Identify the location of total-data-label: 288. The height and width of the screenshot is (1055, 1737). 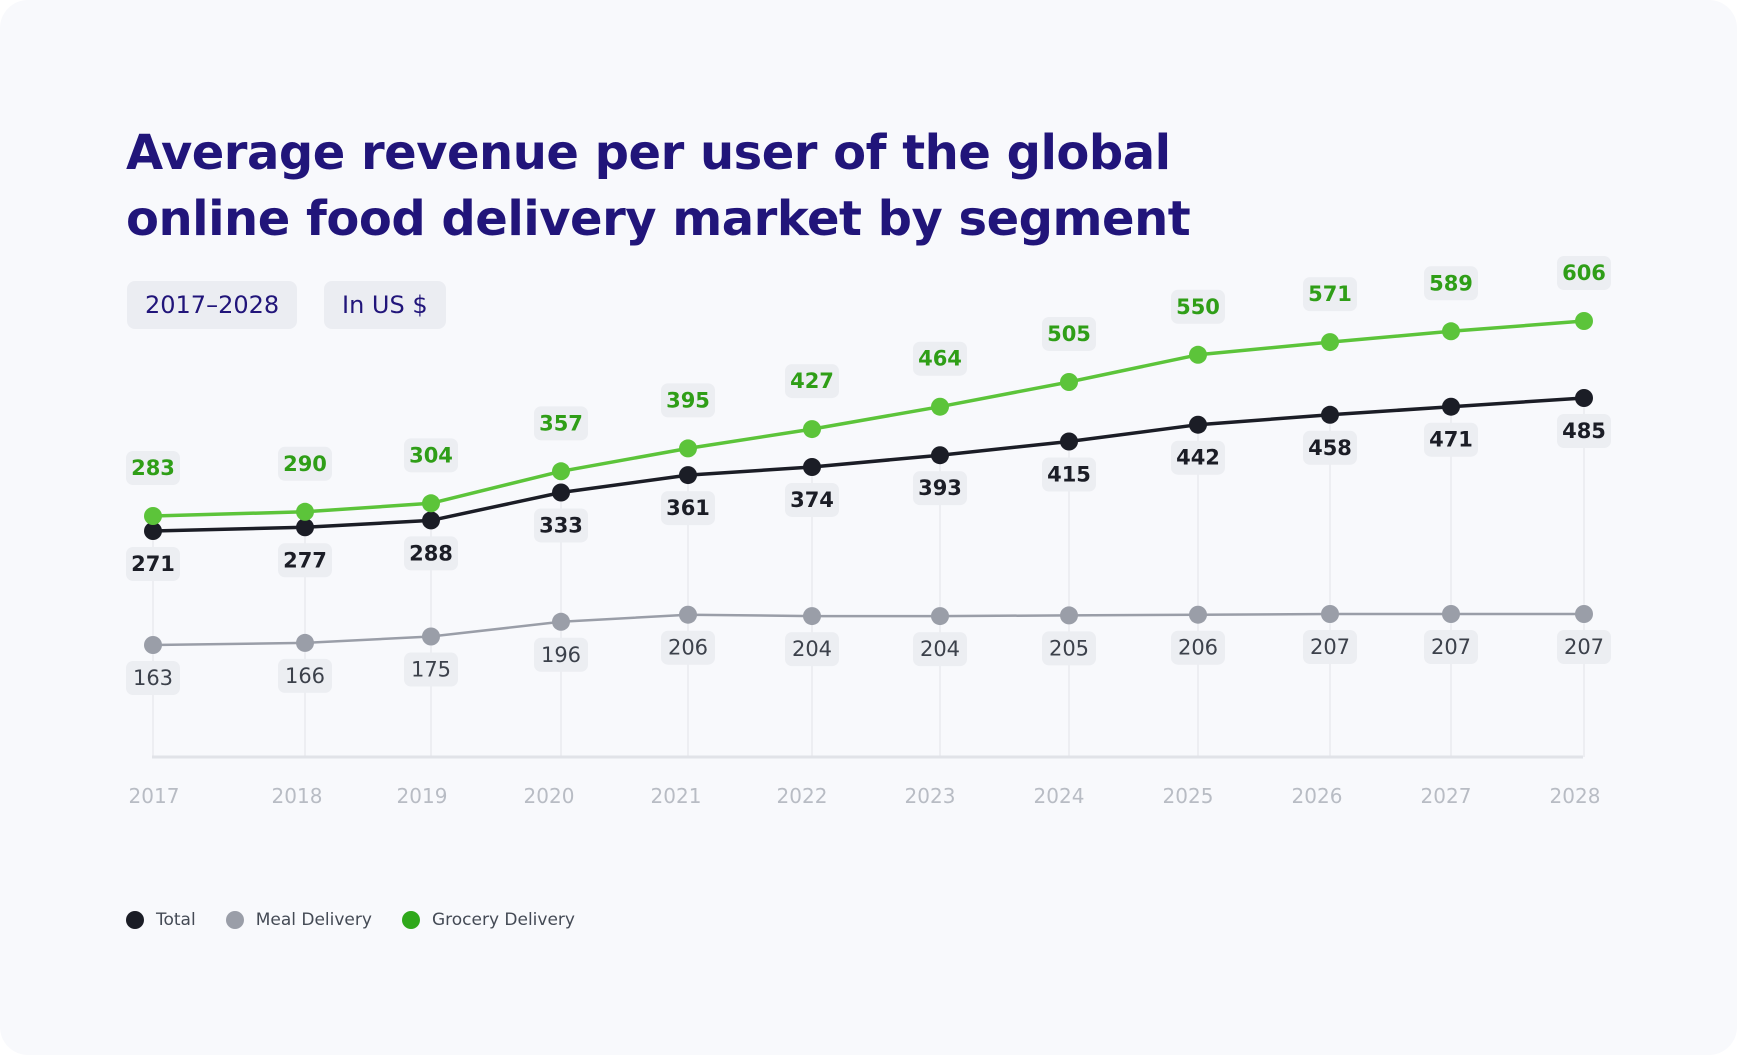
(431, 553).